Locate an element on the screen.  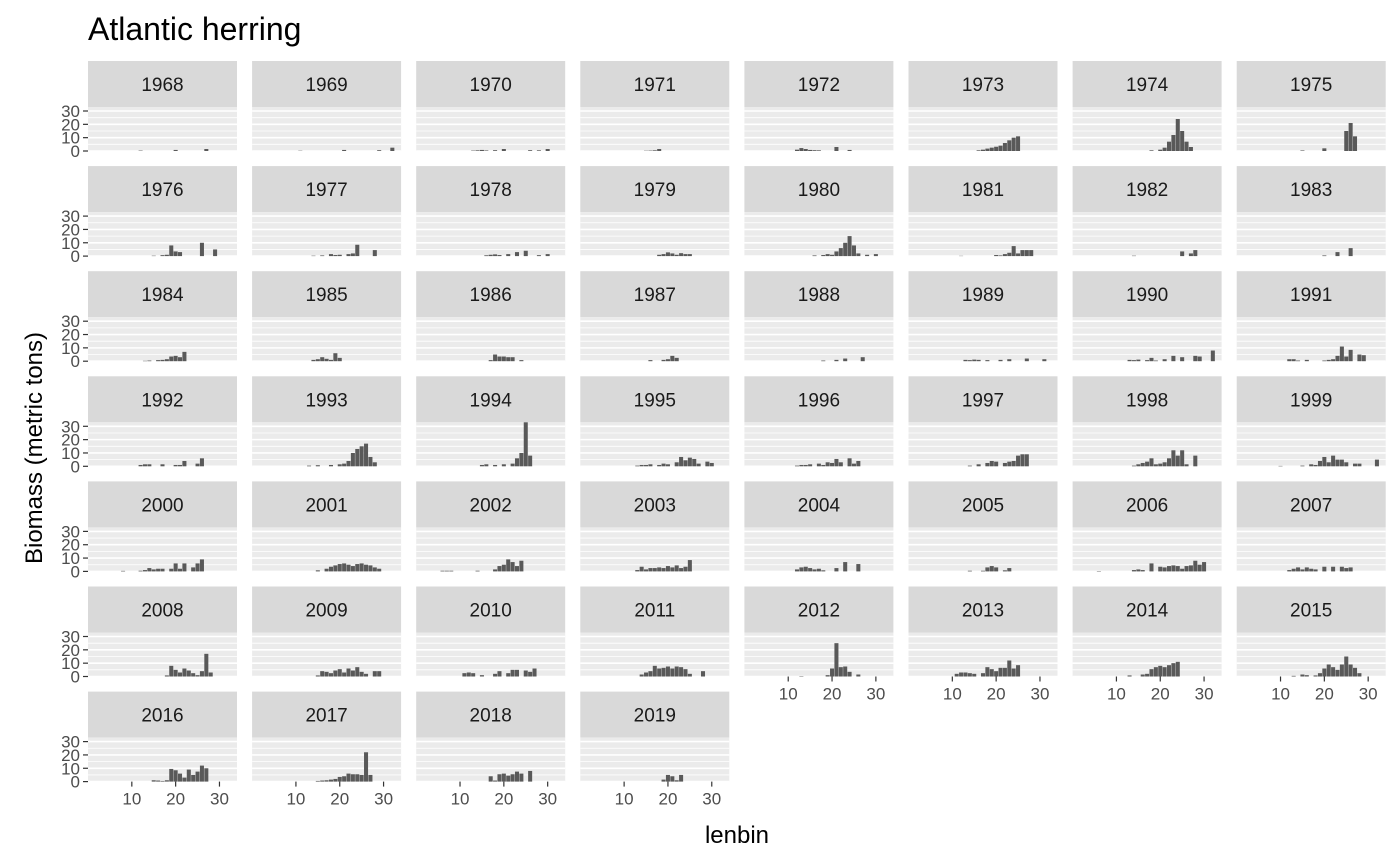
facet-strip-label: 2003 is located at coordinates (655, 505).